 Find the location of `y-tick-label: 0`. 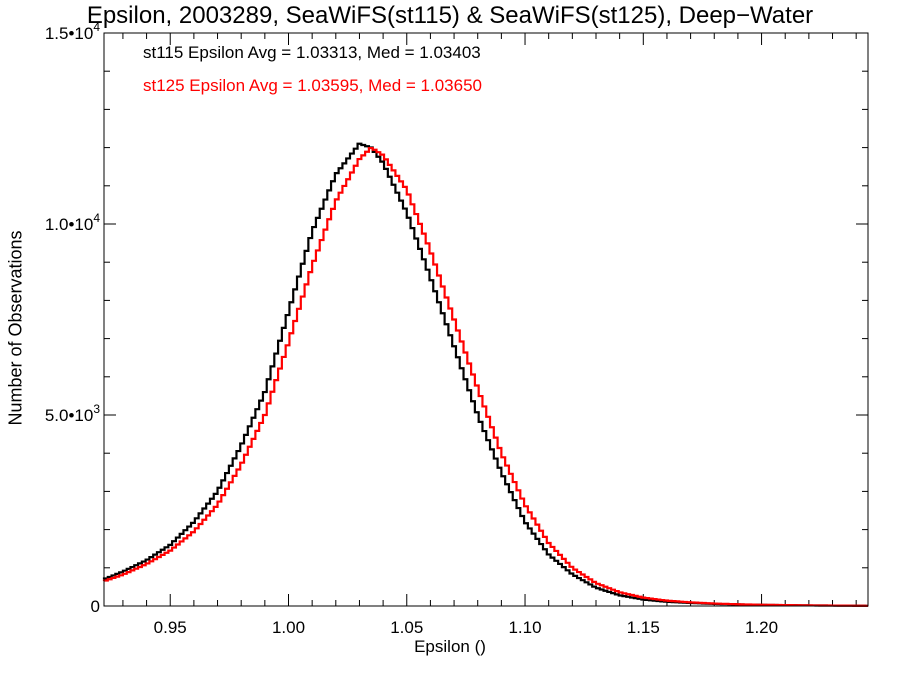

y-tick-label: 0 is located at coordinates (95, 606).